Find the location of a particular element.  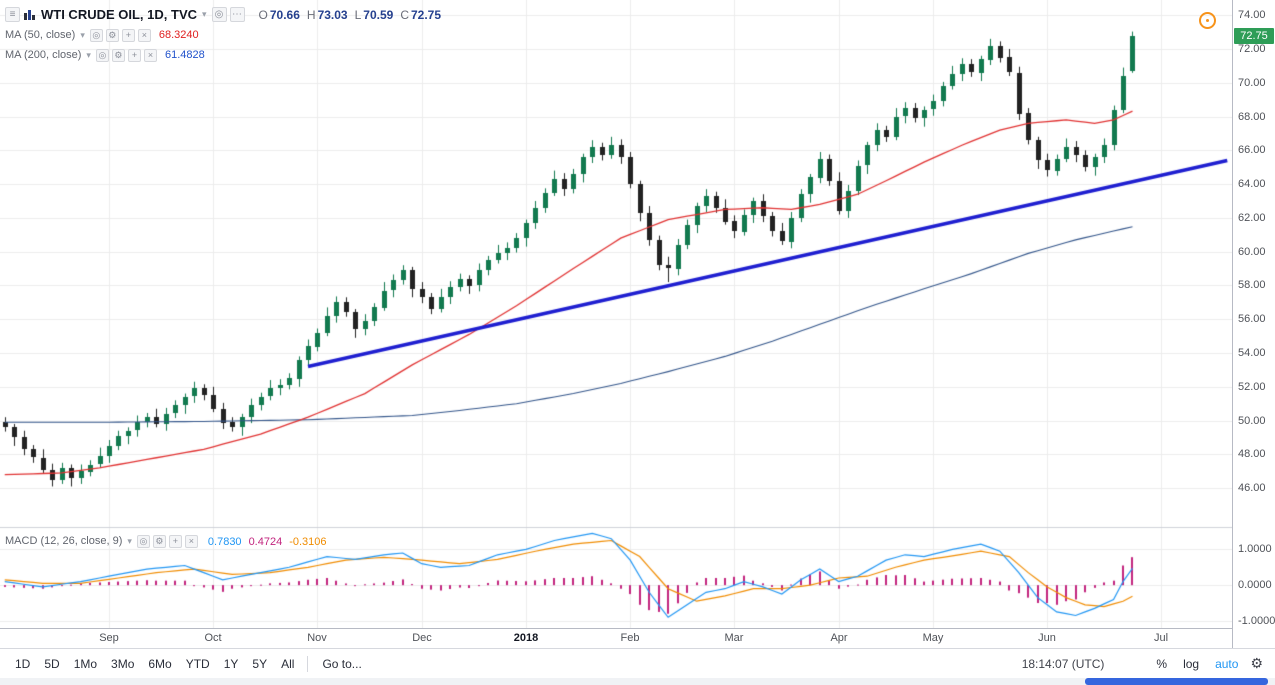

clock: 18:14:07 (UTC) is located at coordinates (1063, 663).